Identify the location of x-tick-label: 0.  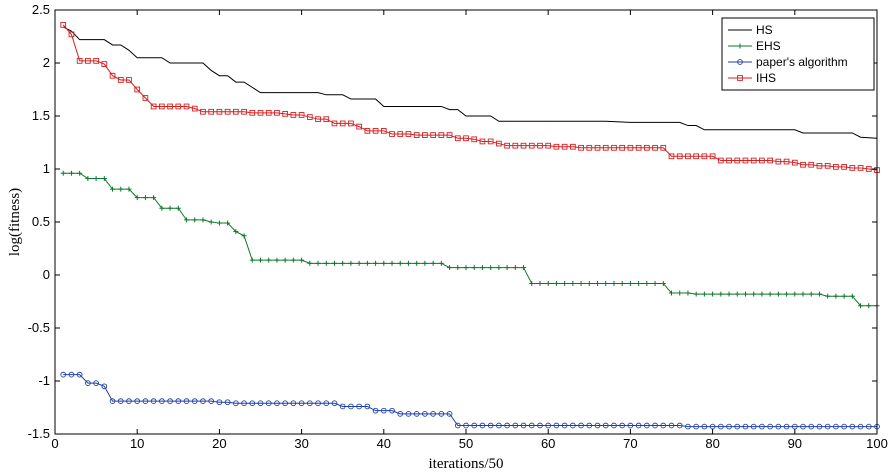
(54, 443).